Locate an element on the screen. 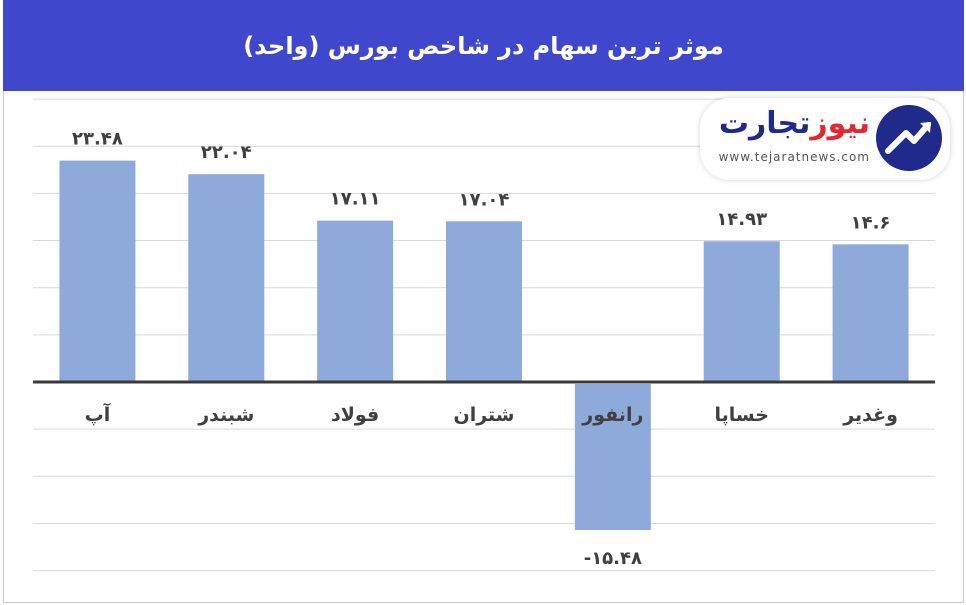 This screenshot has width=966, height=605. logo-wordmark-part2: نیوز is located at coordinates (840, 123).